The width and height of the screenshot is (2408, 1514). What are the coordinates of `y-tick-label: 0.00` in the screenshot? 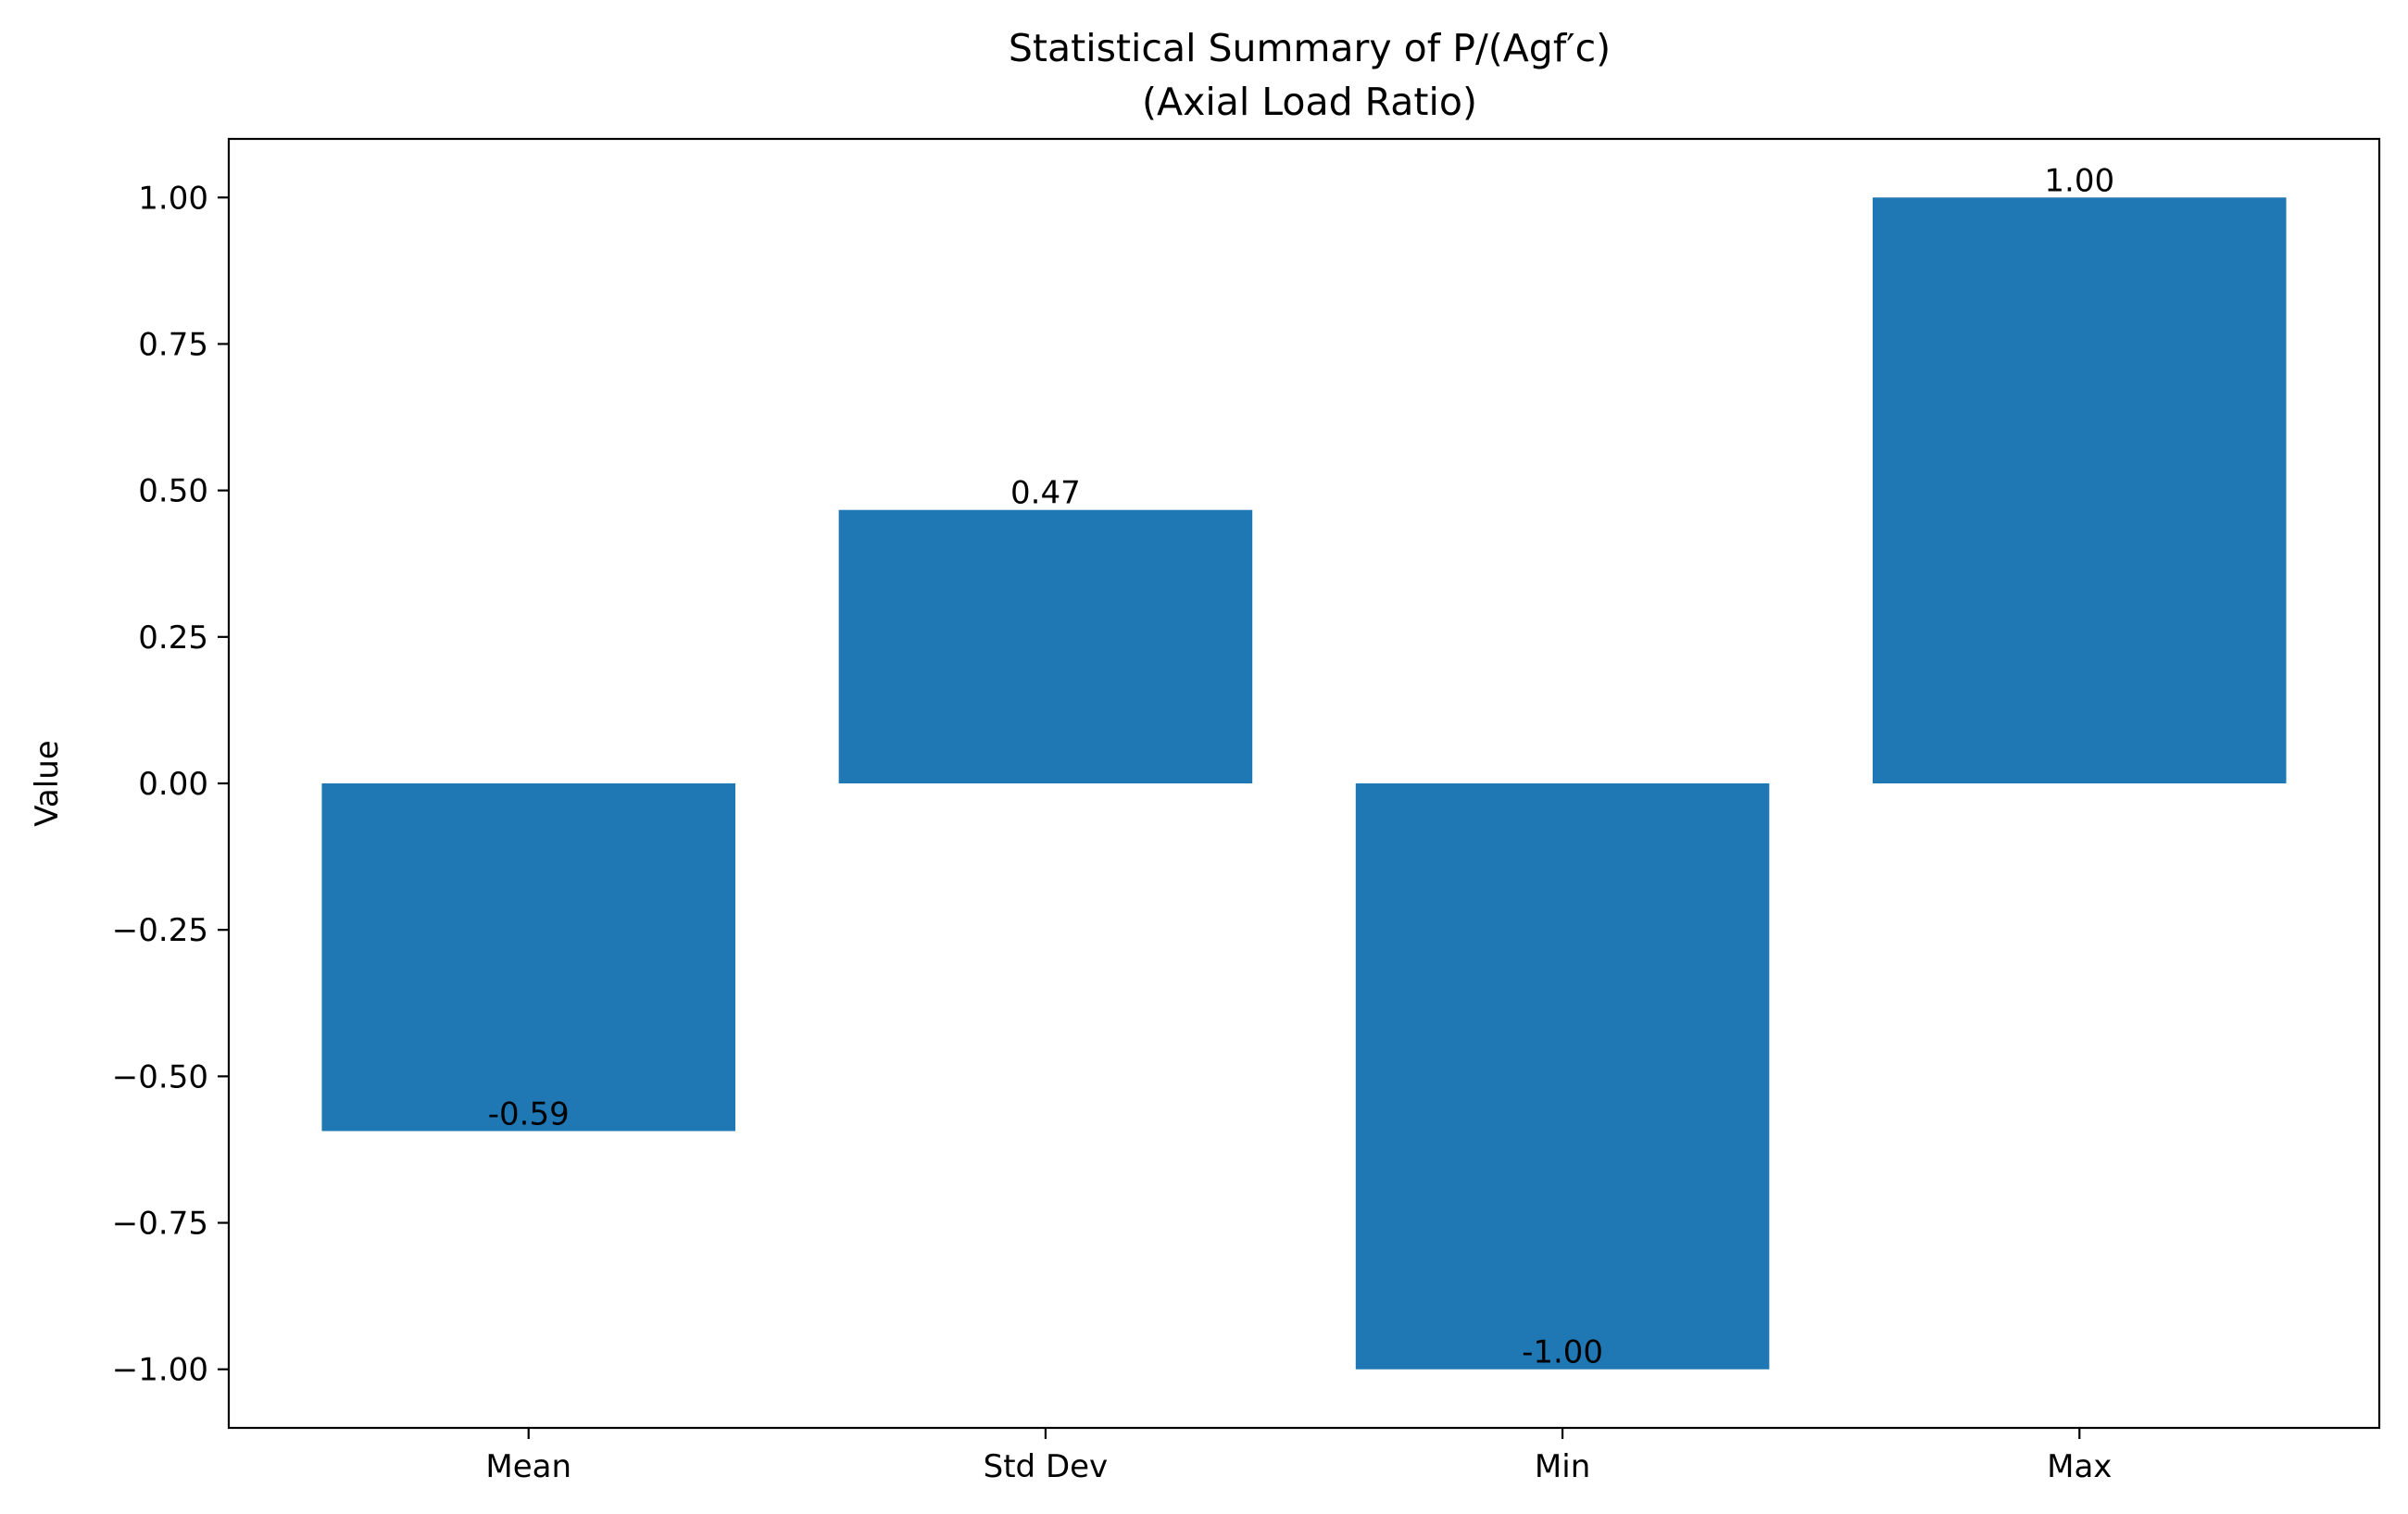 It's located at (173, 784).